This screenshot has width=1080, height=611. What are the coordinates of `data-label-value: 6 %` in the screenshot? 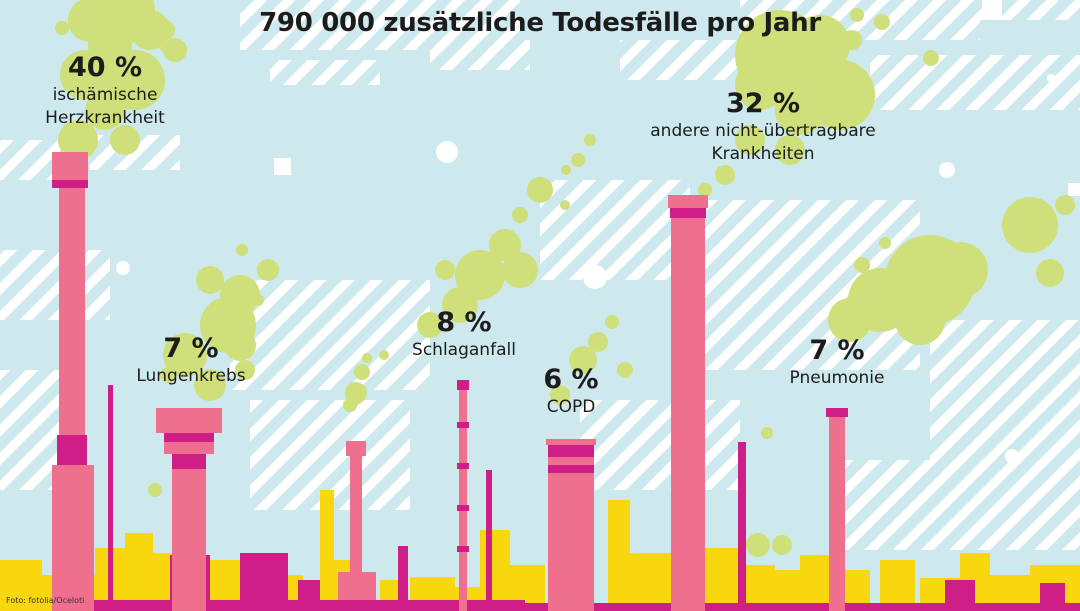 It's located at (571, 379).